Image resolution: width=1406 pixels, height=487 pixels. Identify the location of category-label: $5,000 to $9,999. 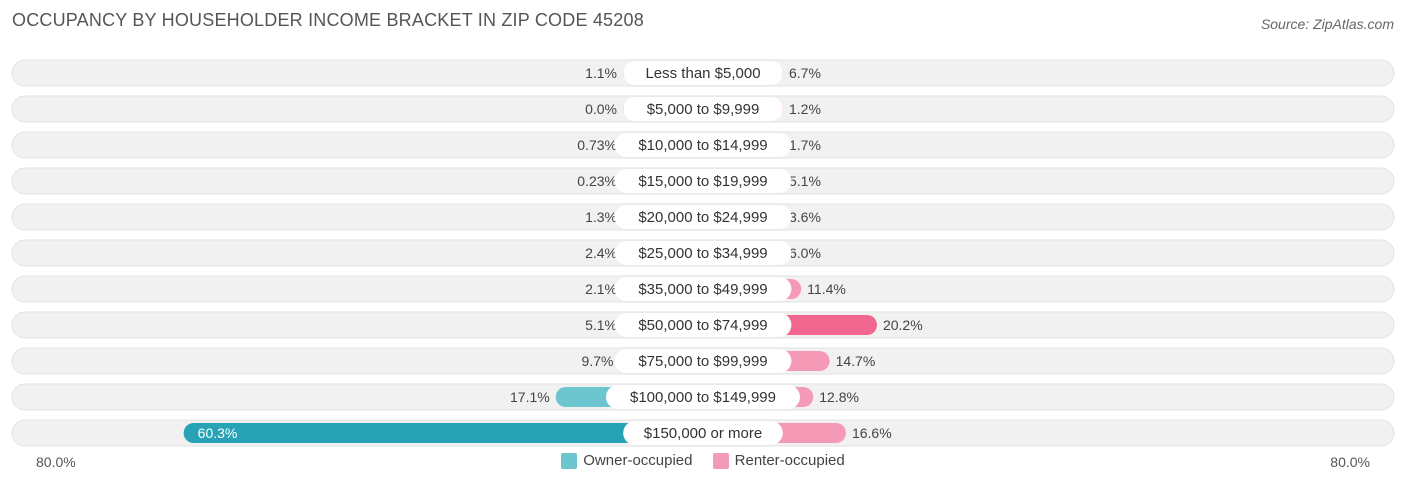
(703, 109).